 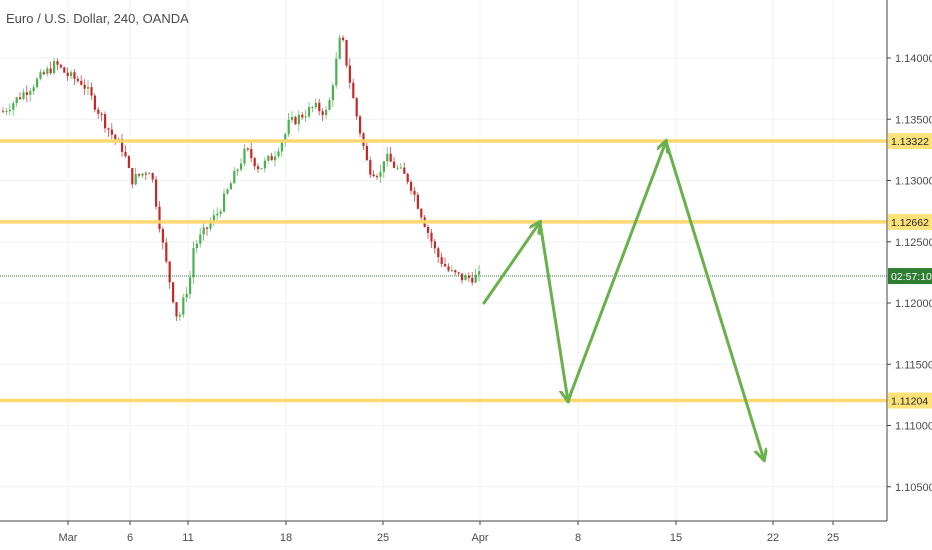 I want to click on time-tick-label: 18, so click(x=286, y=538).